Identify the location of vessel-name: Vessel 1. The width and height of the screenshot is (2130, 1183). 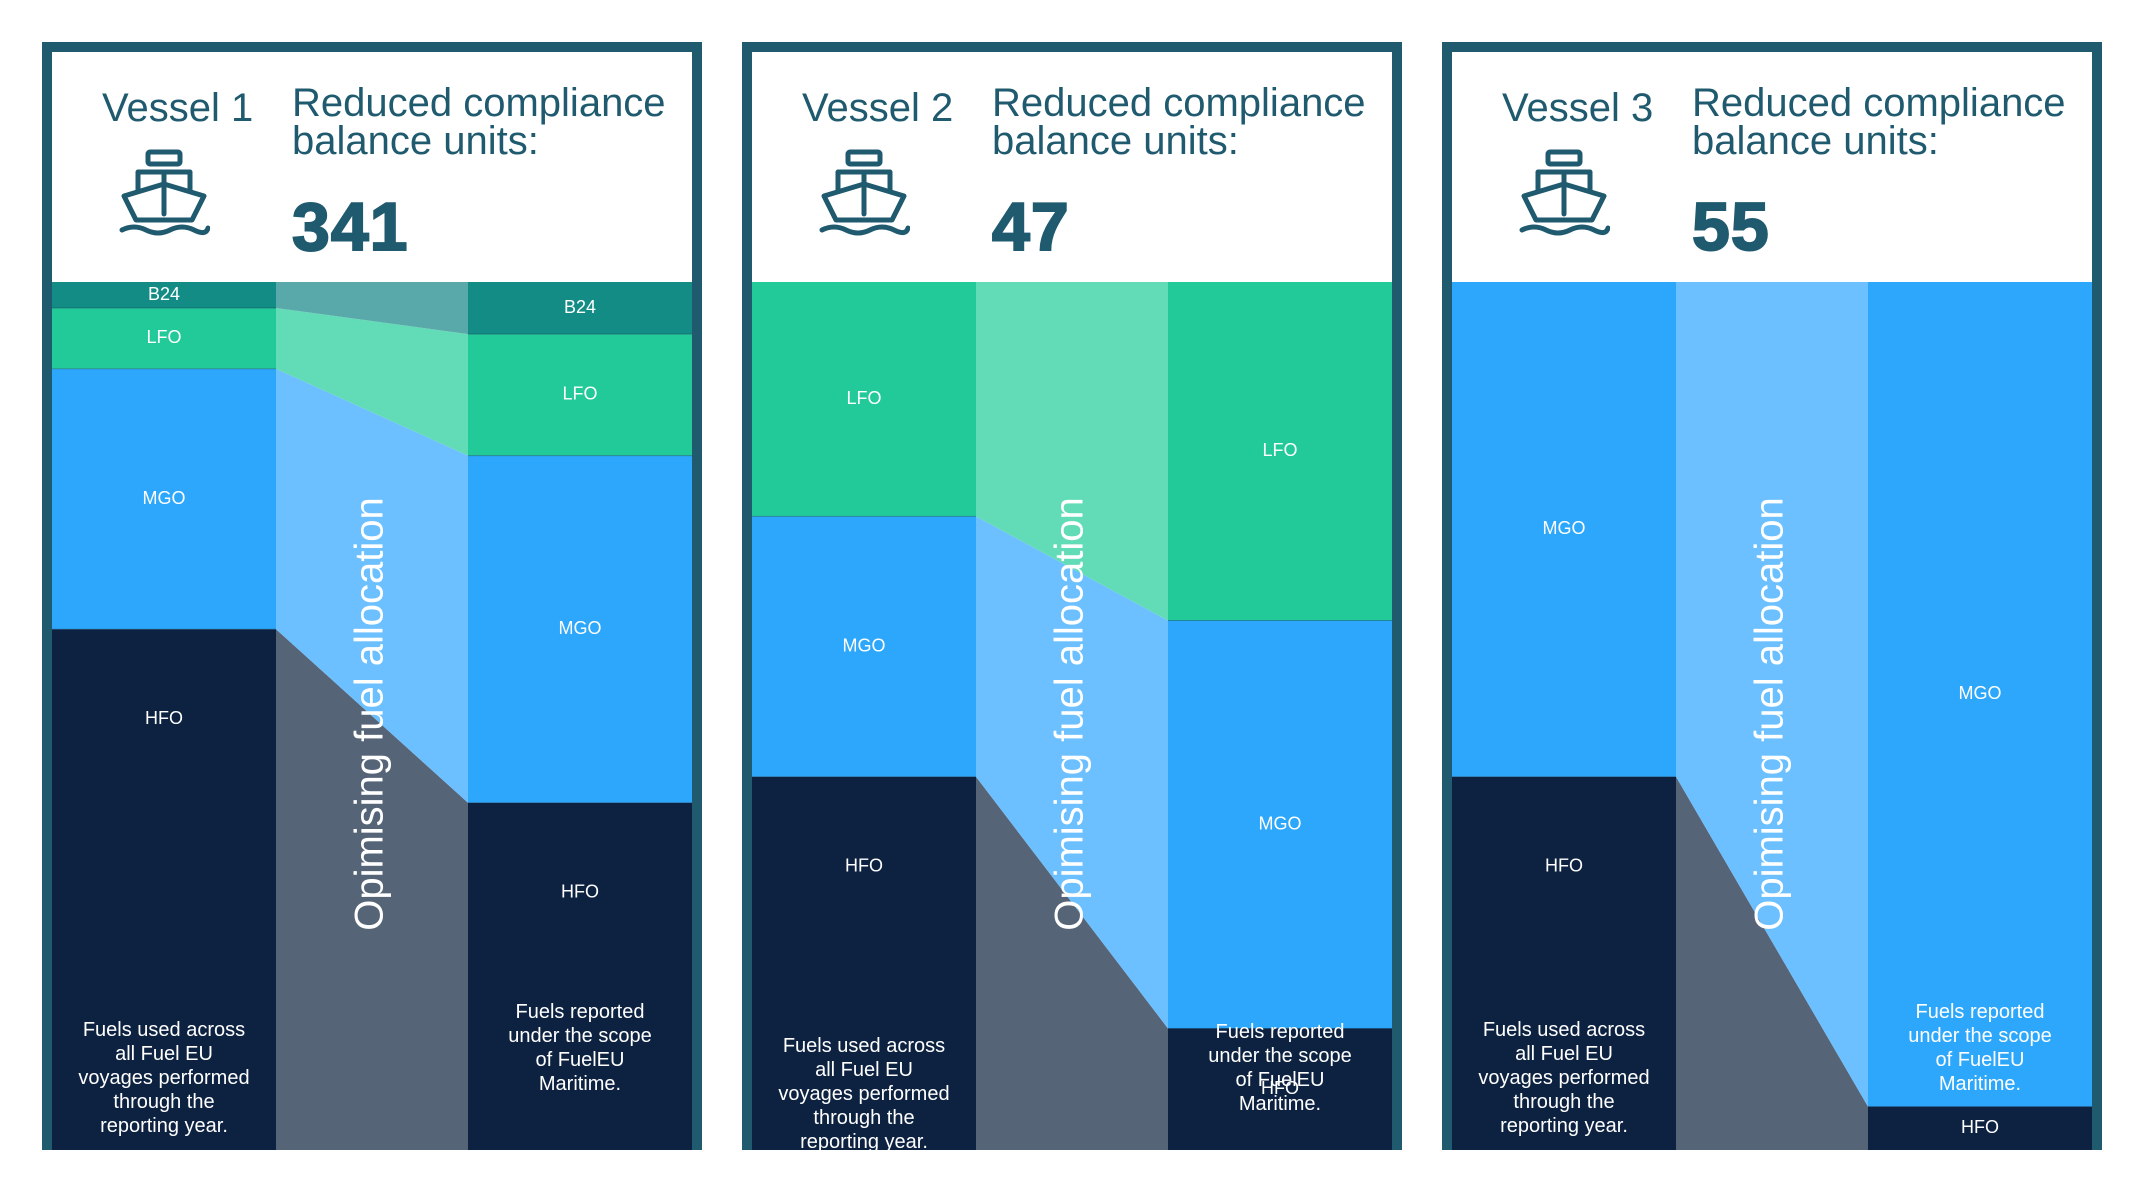
(178, 108).